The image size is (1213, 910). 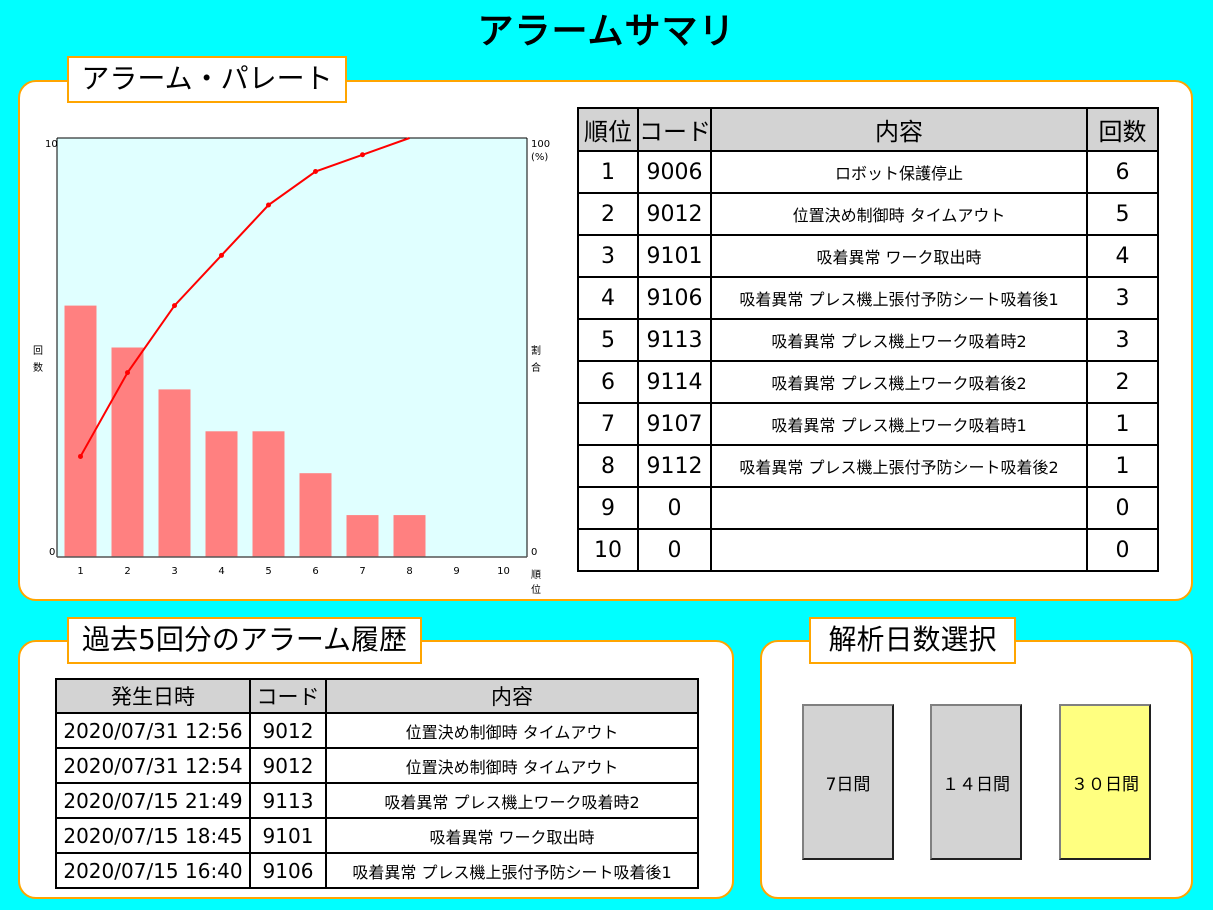 What do you see at coordinates (153, 730) in the screenshot?
I see `cell-datetime: 2020/07/31 12:56` at bounding box center [153, 730].